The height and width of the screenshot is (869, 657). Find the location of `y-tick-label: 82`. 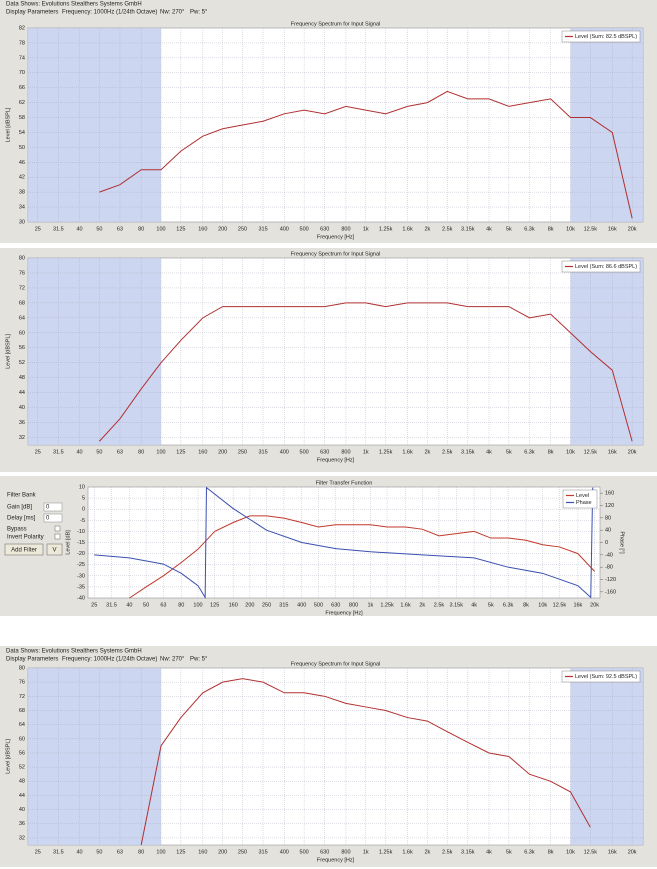

y-tick-label: 82 is located at coordinates (22, 28).